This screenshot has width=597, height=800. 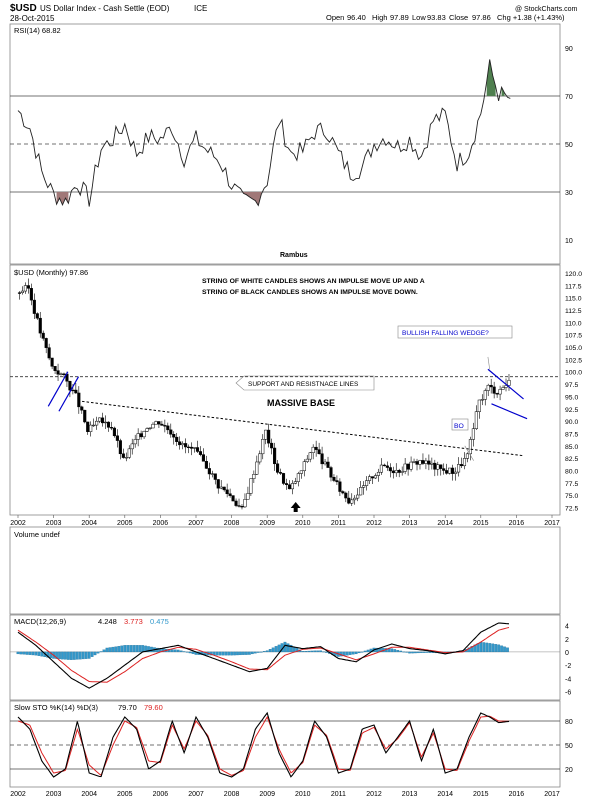 I want to click on sto-ytick: 80, so click(x=569, y=722).